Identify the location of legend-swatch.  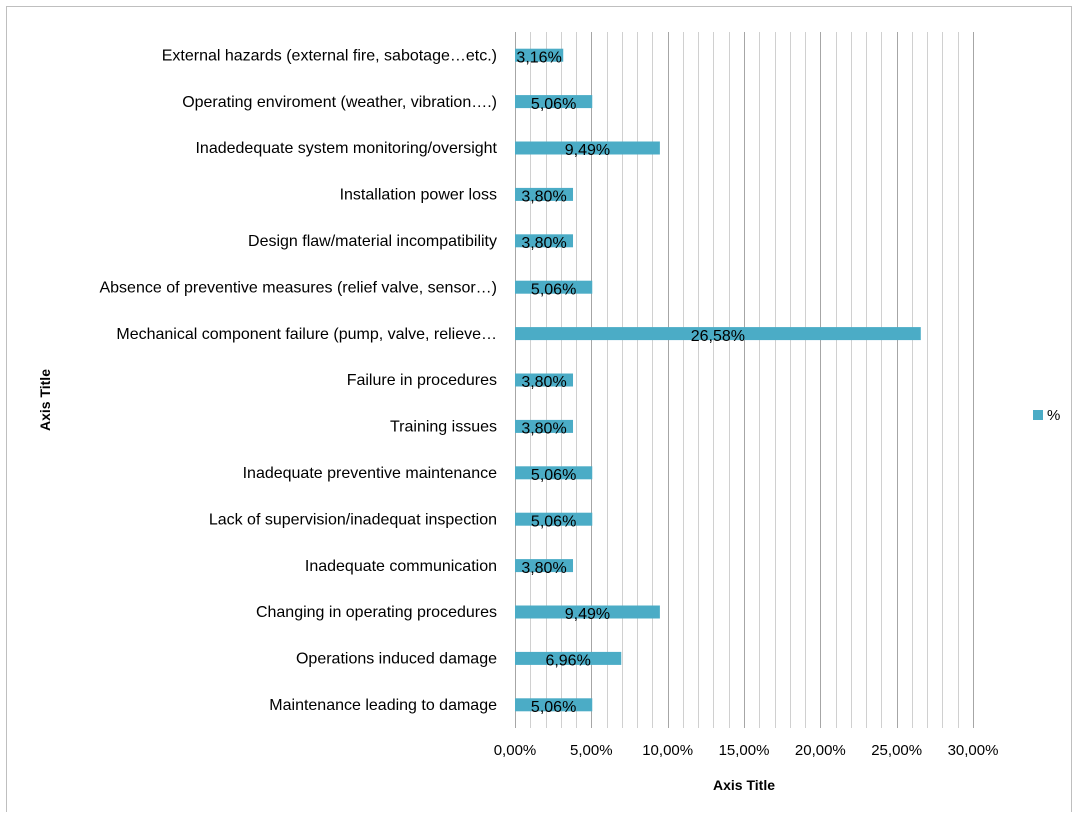
(1038, 415).